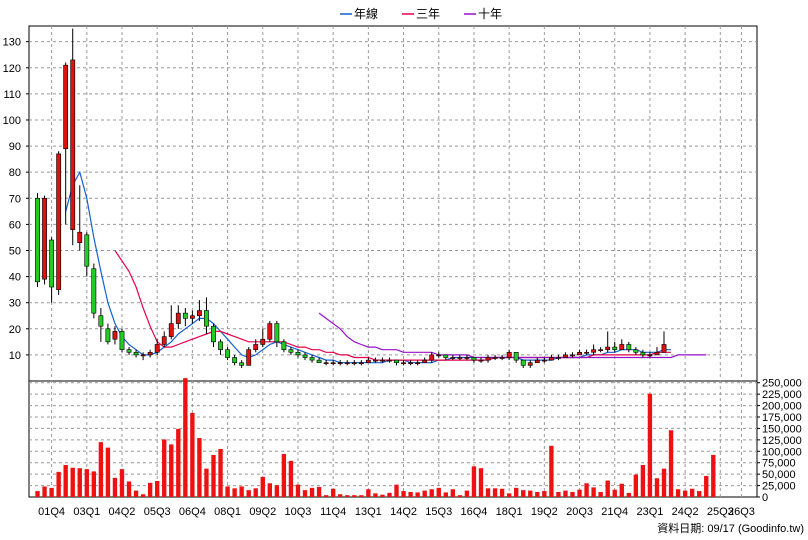  Describe the element at coordinates (730, 528) in the screenshot. I see `data-date-caption: 資料日期: 09/17 (Goodinfo.tw)` at that location.